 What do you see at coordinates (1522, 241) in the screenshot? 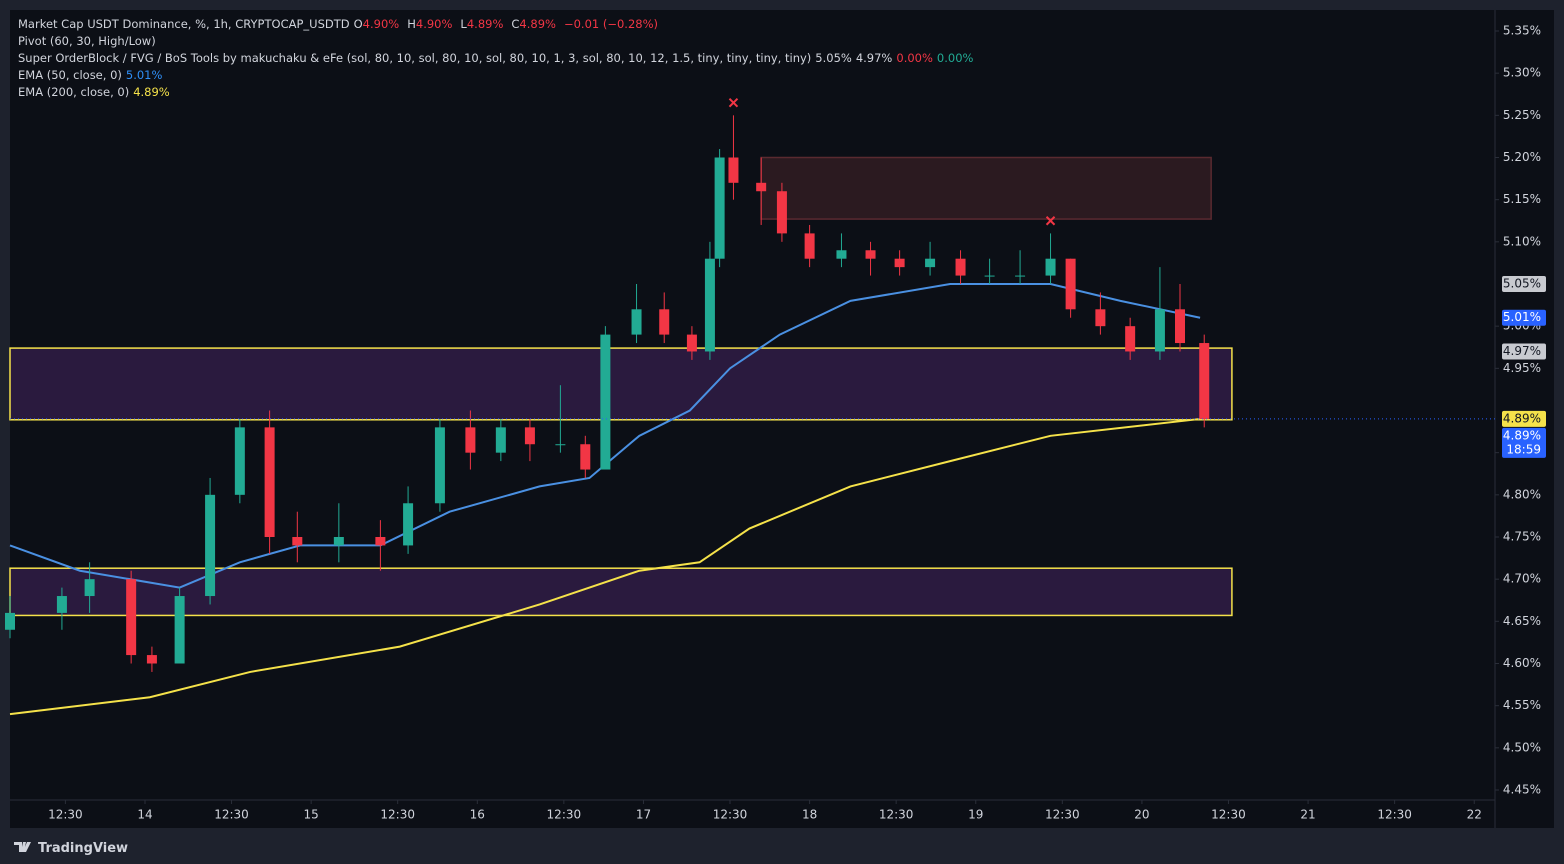
I see `y-tick-label: 5.10%` at bounding box center [1522, 241].